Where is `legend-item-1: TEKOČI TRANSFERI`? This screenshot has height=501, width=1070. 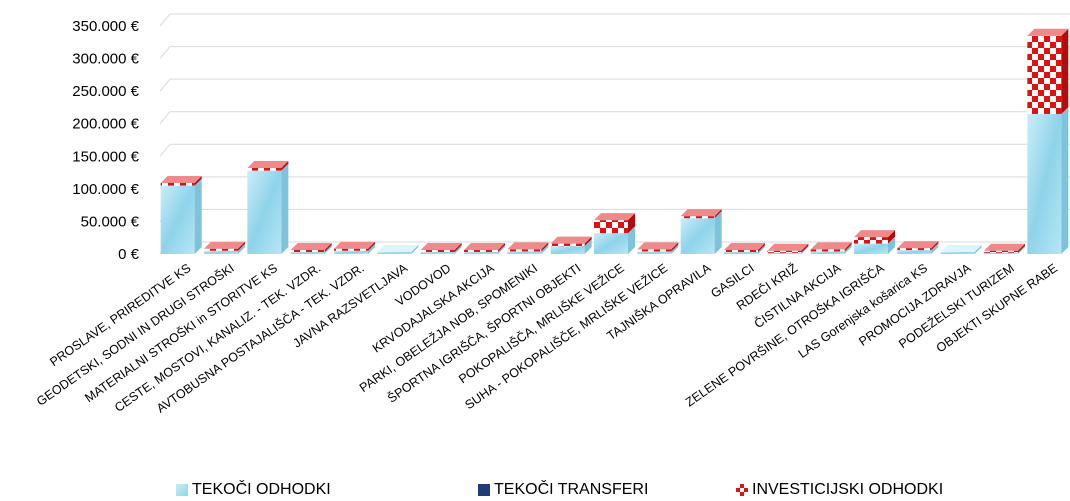
legend-item-1: TEKOČI TRANSFERI is located at coordinates (563, 490).